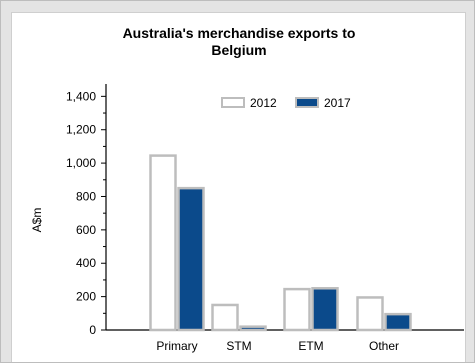 Image resolution: width=475 pixels, height=363 pixels. Describe the element at coordinates (81, 96) in the screenshot. I see `y-tick-label: 1,400` at that location.